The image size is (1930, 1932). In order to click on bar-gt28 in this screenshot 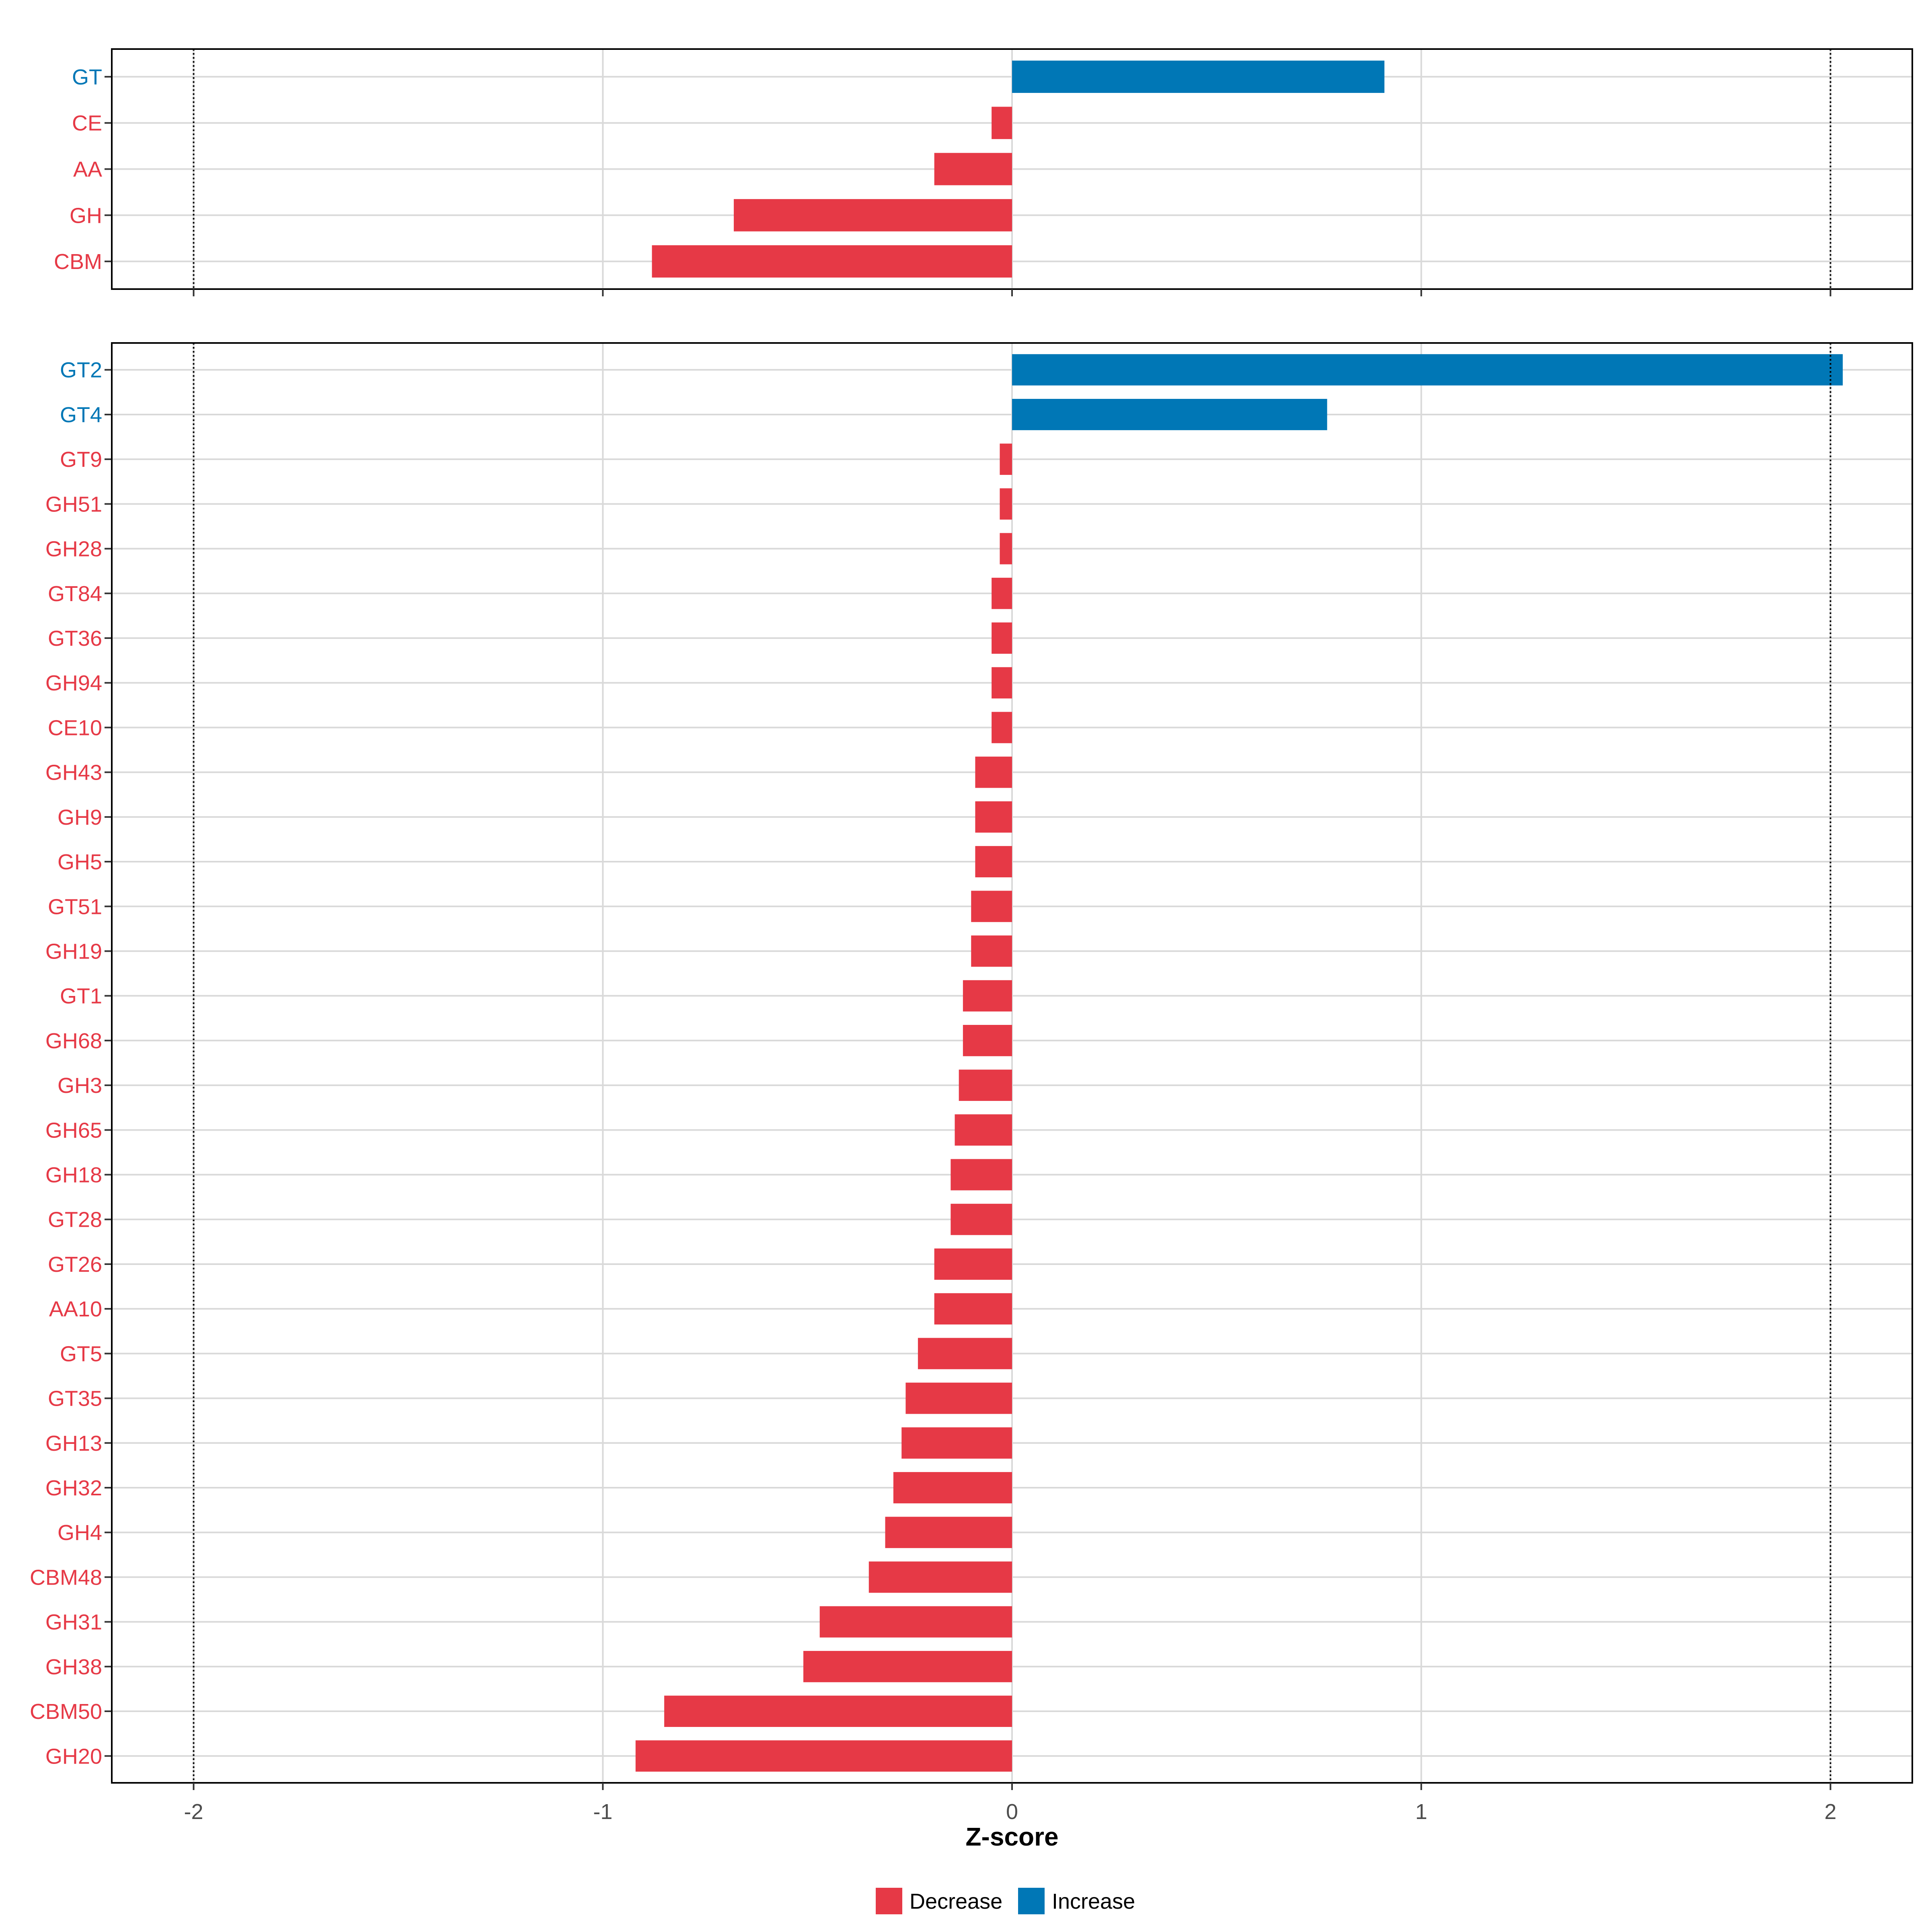, I will do `click(981, 1219)`.